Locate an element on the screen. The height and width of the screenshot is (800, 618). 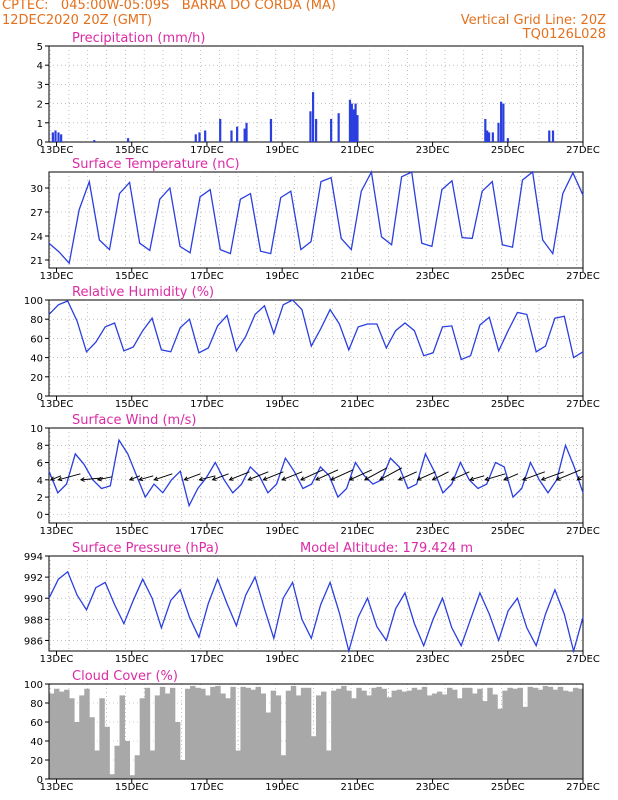
pressure-date-label: 15DEC is located at coordinates (132, 659).